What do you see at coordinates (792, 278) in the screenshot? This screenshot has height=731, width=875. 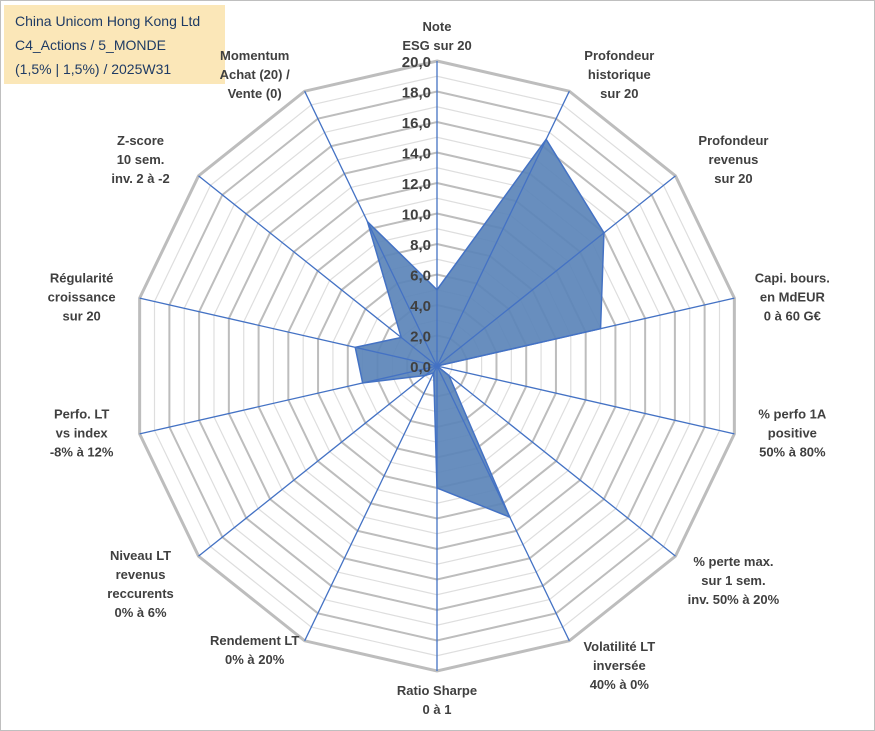 I see `axis-label-line: Capi. bours.` at bounding box center [792, 278].